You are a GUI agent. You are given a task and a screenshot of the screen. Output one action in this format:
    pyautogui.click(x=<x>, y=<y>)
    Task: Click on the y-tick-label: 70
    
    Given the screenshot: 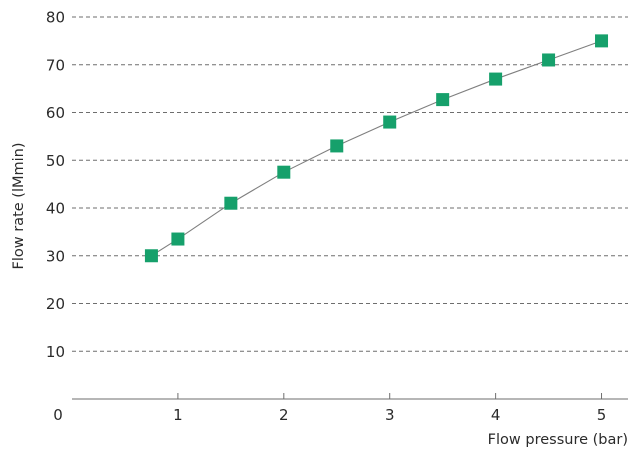 What is the action you would take?
    pyautogui.click(x=55, y=65)
    